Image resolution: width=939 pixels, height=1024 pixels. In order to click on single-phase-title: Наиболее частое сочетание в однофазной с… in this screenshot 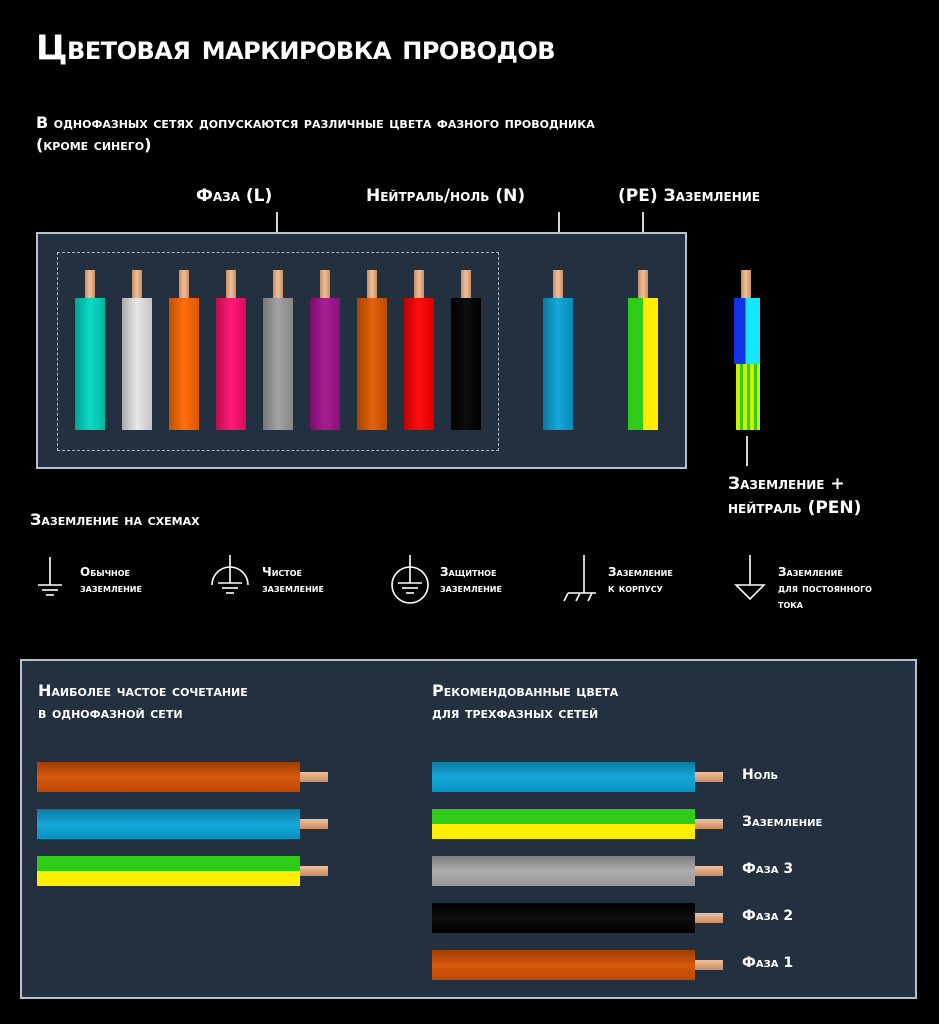, I will do `click(143, 701)`.